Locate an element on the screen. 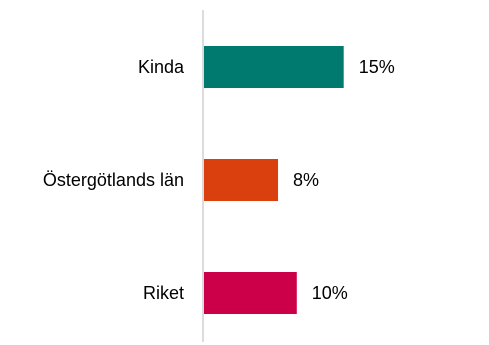  value-label-riket: 10% is located at coordinates (330, 293).